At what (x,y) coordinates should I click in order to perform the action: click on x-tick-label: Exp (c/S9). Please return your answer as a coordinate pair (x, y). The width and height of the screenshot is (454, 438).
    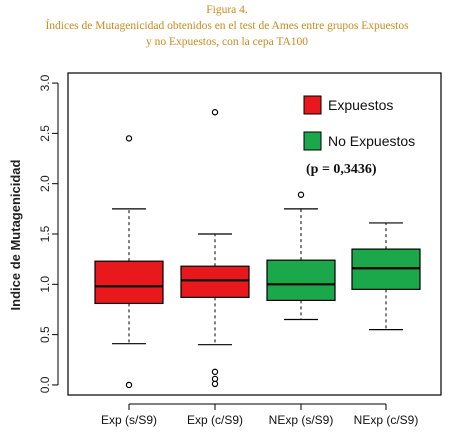
    Looking at the image, I should click on (215, 420).